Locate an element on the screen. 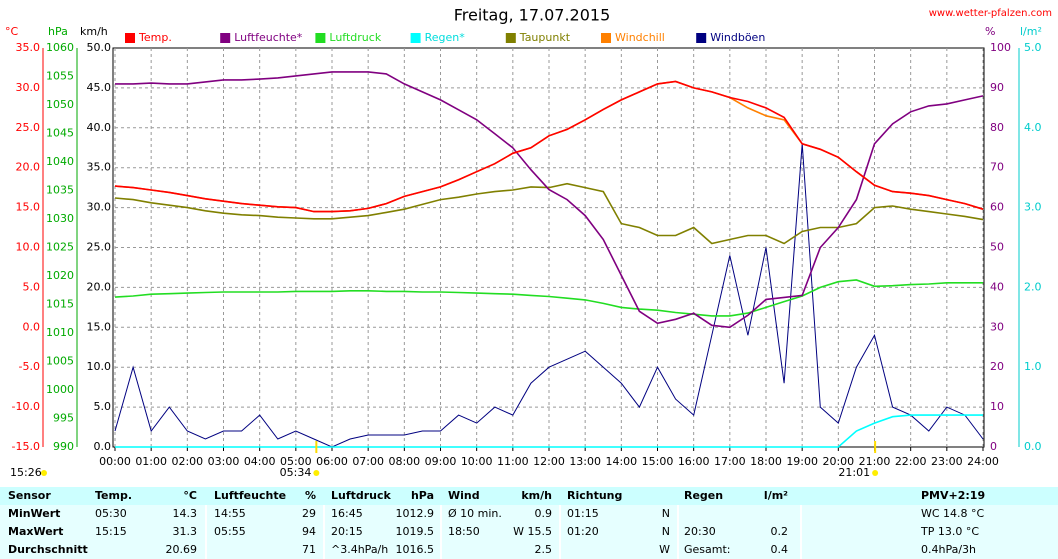  y-tick-label: 40 is located at coordinates (997, 286).